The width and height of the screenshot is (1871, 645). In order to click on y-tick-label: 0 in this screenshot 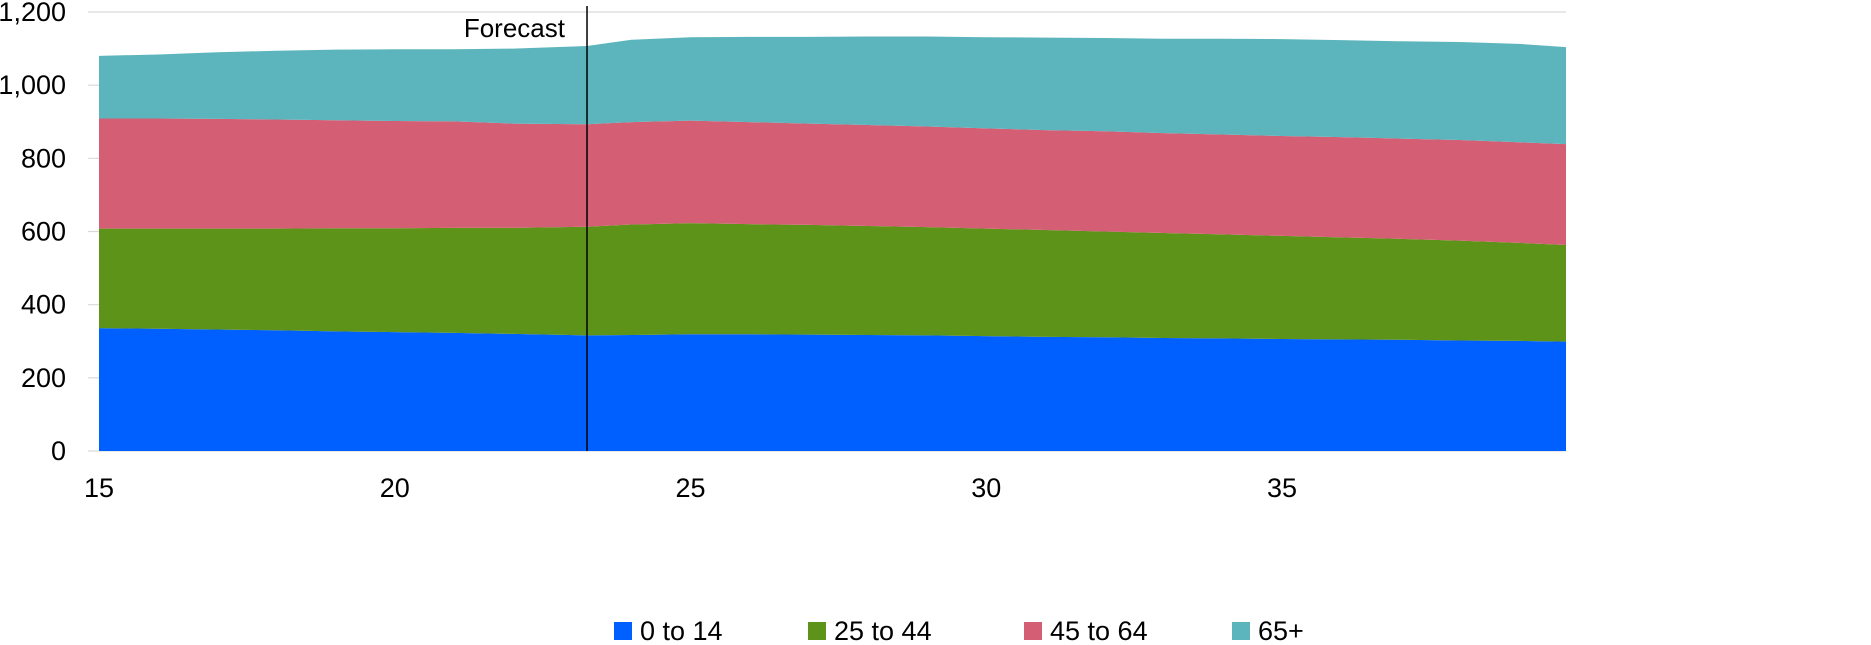, I will do `click(58, 451)`.